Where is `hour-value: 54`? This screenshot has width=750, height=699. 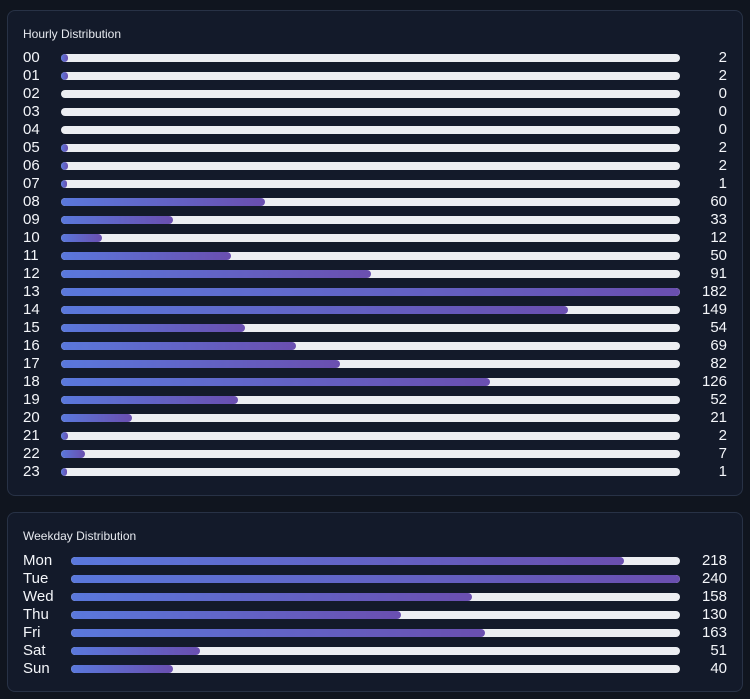 hour-value: 54 is located at coordinates (718, 327).